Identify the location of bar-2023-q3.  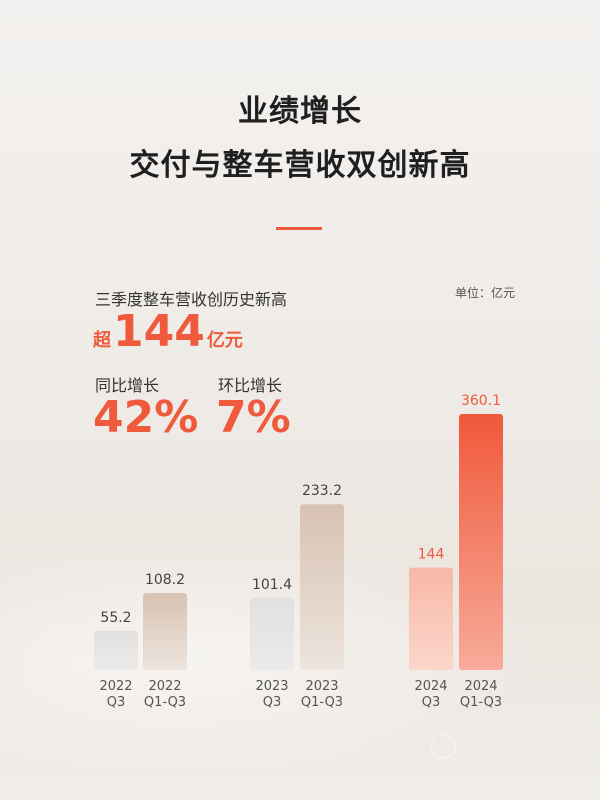
(272, 633).